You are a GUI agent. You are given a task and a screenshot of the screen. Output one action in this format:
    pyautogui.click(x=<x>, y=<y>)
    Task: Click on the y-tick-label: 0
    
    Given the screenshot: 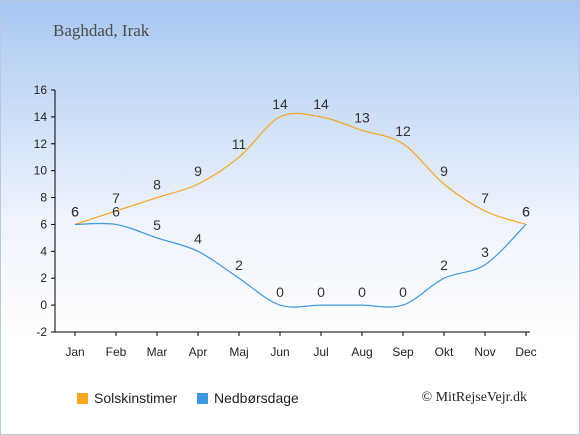 What is the action you would take?
    pyautogui.click(x=43, y=305)
    